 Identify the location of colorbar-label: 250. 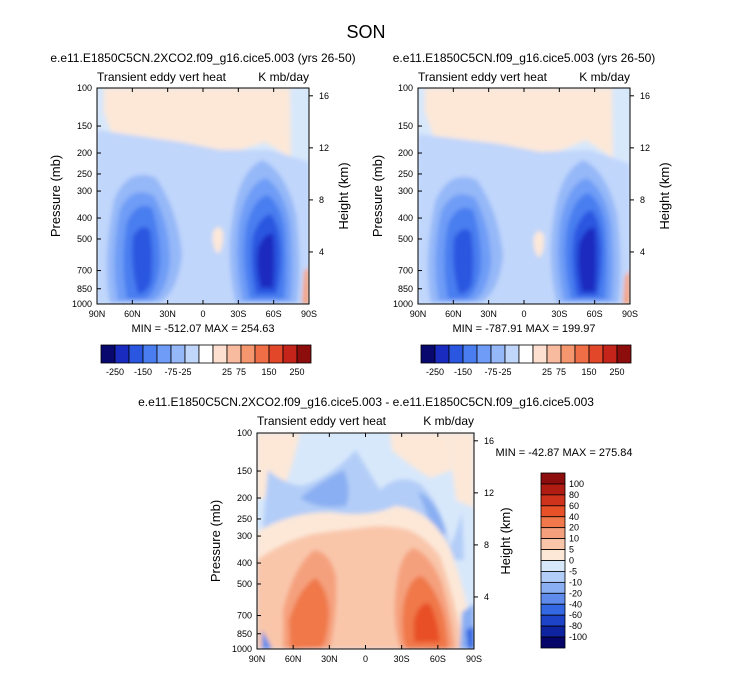
(296, 372).